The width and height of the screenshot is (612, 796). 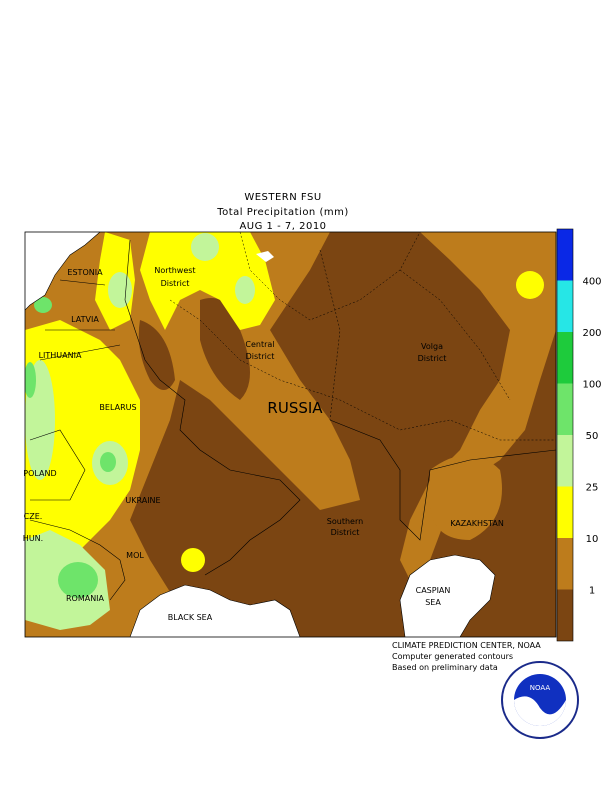 What do you see at coordinates (39, 473) in the screenshot?
I see `country-label: POLAND` at bounding box center [39, 473].